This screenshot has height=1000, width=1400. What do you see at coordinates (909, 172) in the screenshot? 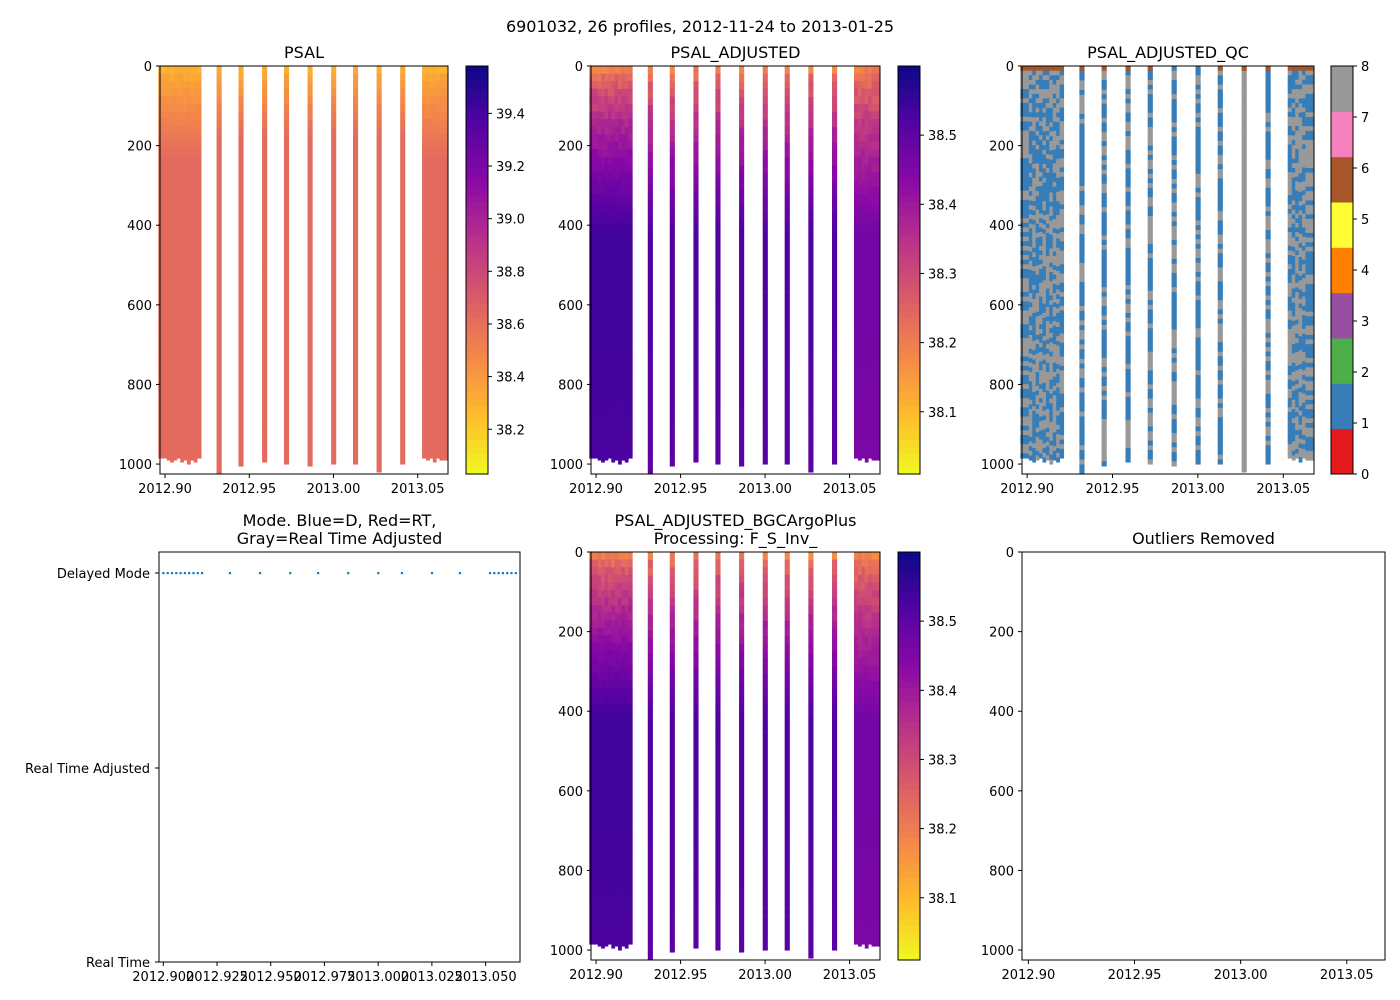
I see `colorbar-swatch` at bounding box center [909, 172].